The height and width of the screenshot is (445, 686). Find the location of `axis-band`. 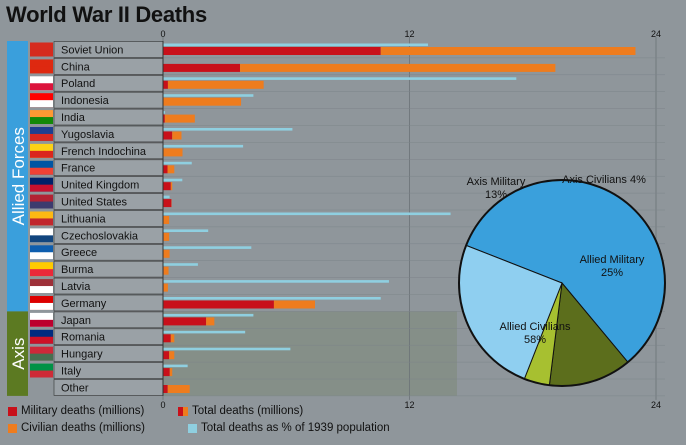

axis-band is located at coordinates (17, 353).